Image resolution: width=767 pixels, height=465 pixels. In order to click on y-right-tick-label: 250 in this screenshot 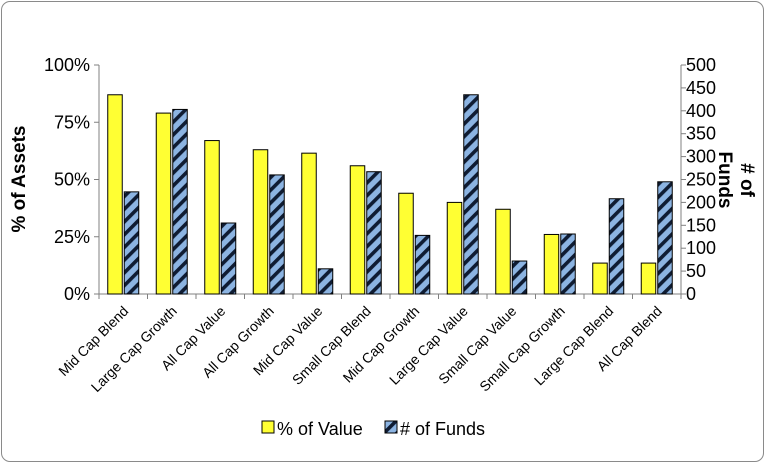, I will do `click(701, 180)`.